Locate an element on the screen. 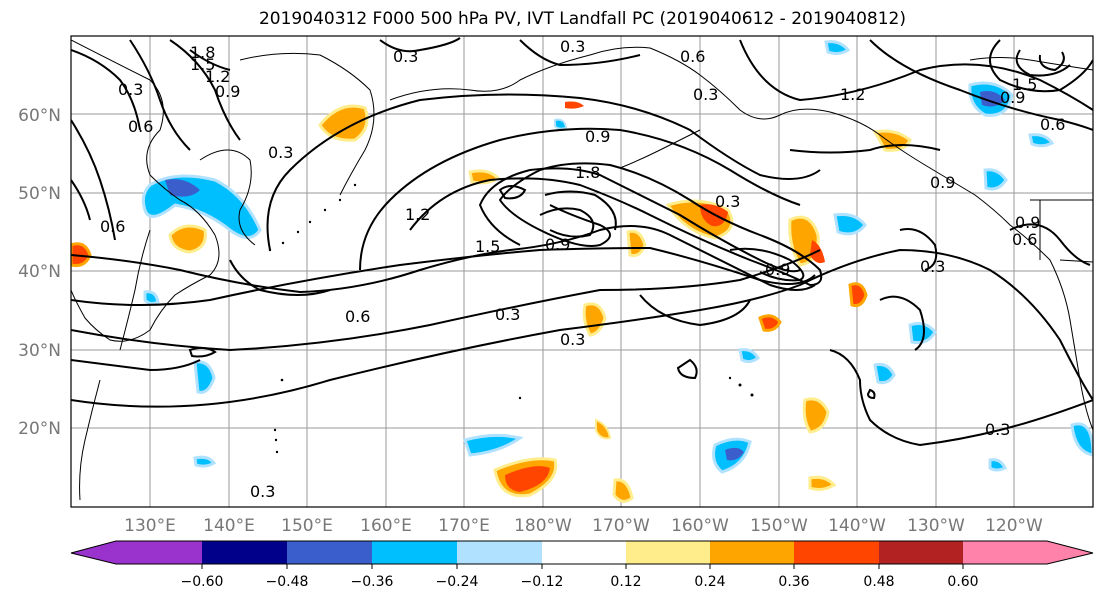 This screenshot has height=601, width=1105. colorbar-label: 0.48 is located at coordinates (878, 582).